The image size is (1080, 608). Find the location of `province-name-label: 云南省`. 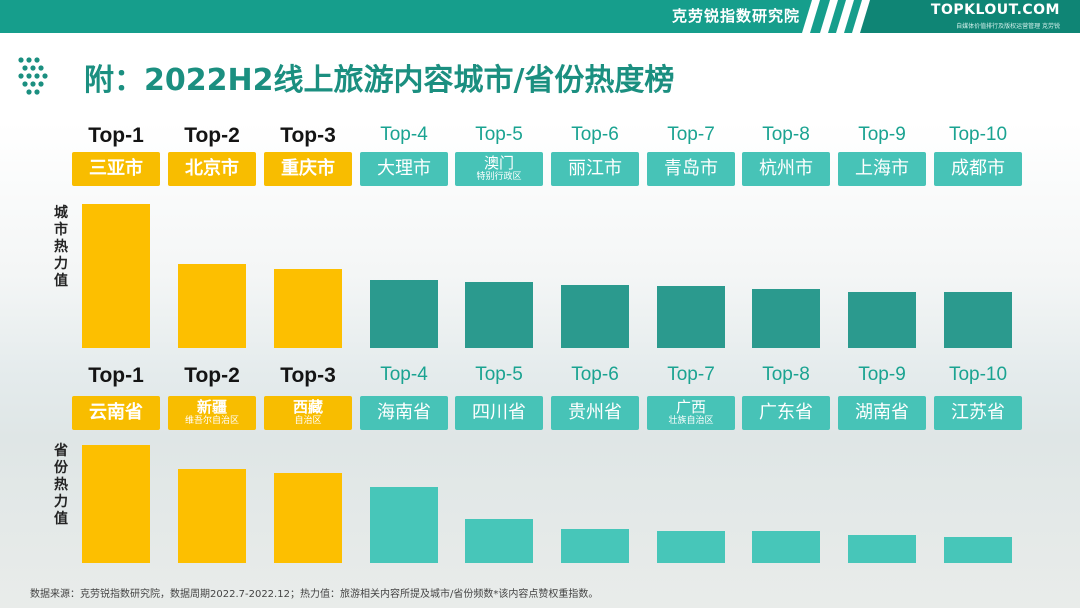

province-name-label: 云南省 is located at coordinates (116, 412).